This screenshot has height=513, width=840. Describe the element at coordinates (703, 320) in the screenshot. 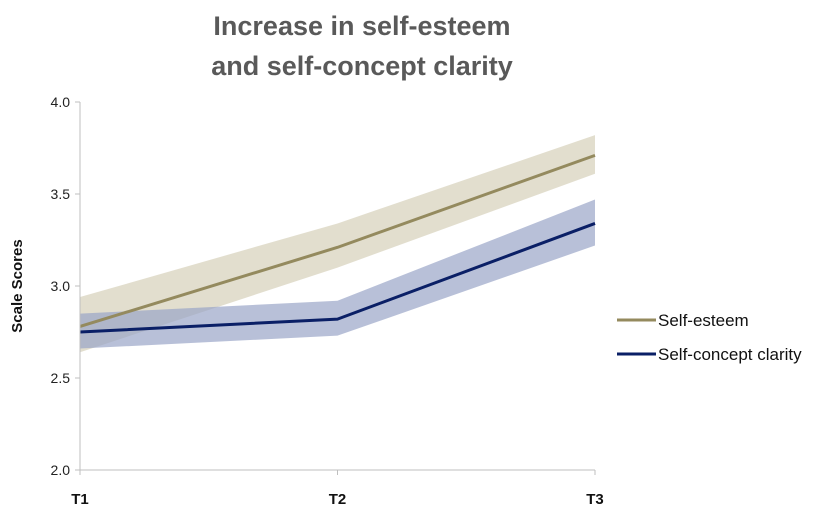

I see `legend-label-0: Self-esteem` at that location.